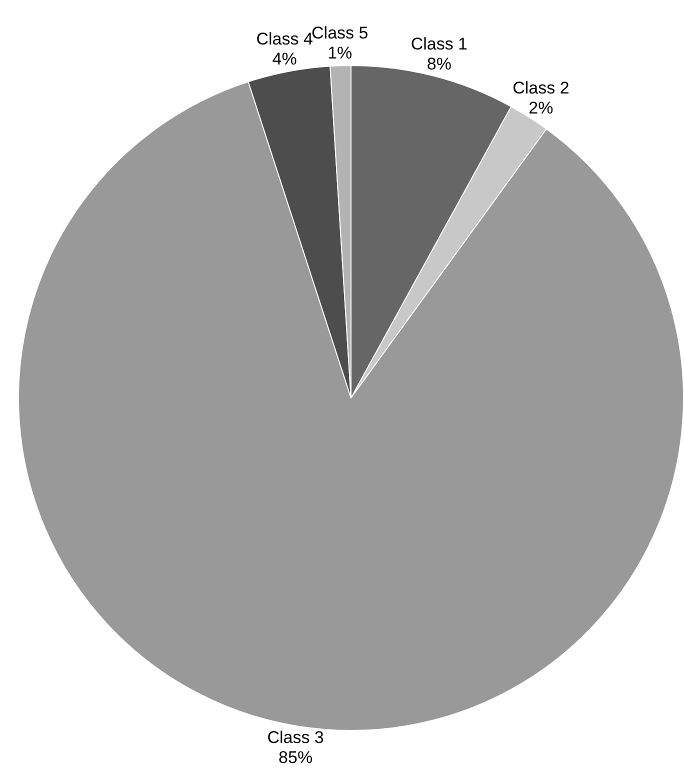 Image resolution: width=684 pixels, height=779 pixels. I want to click on slice-label: Class 2, so click(541, 88).